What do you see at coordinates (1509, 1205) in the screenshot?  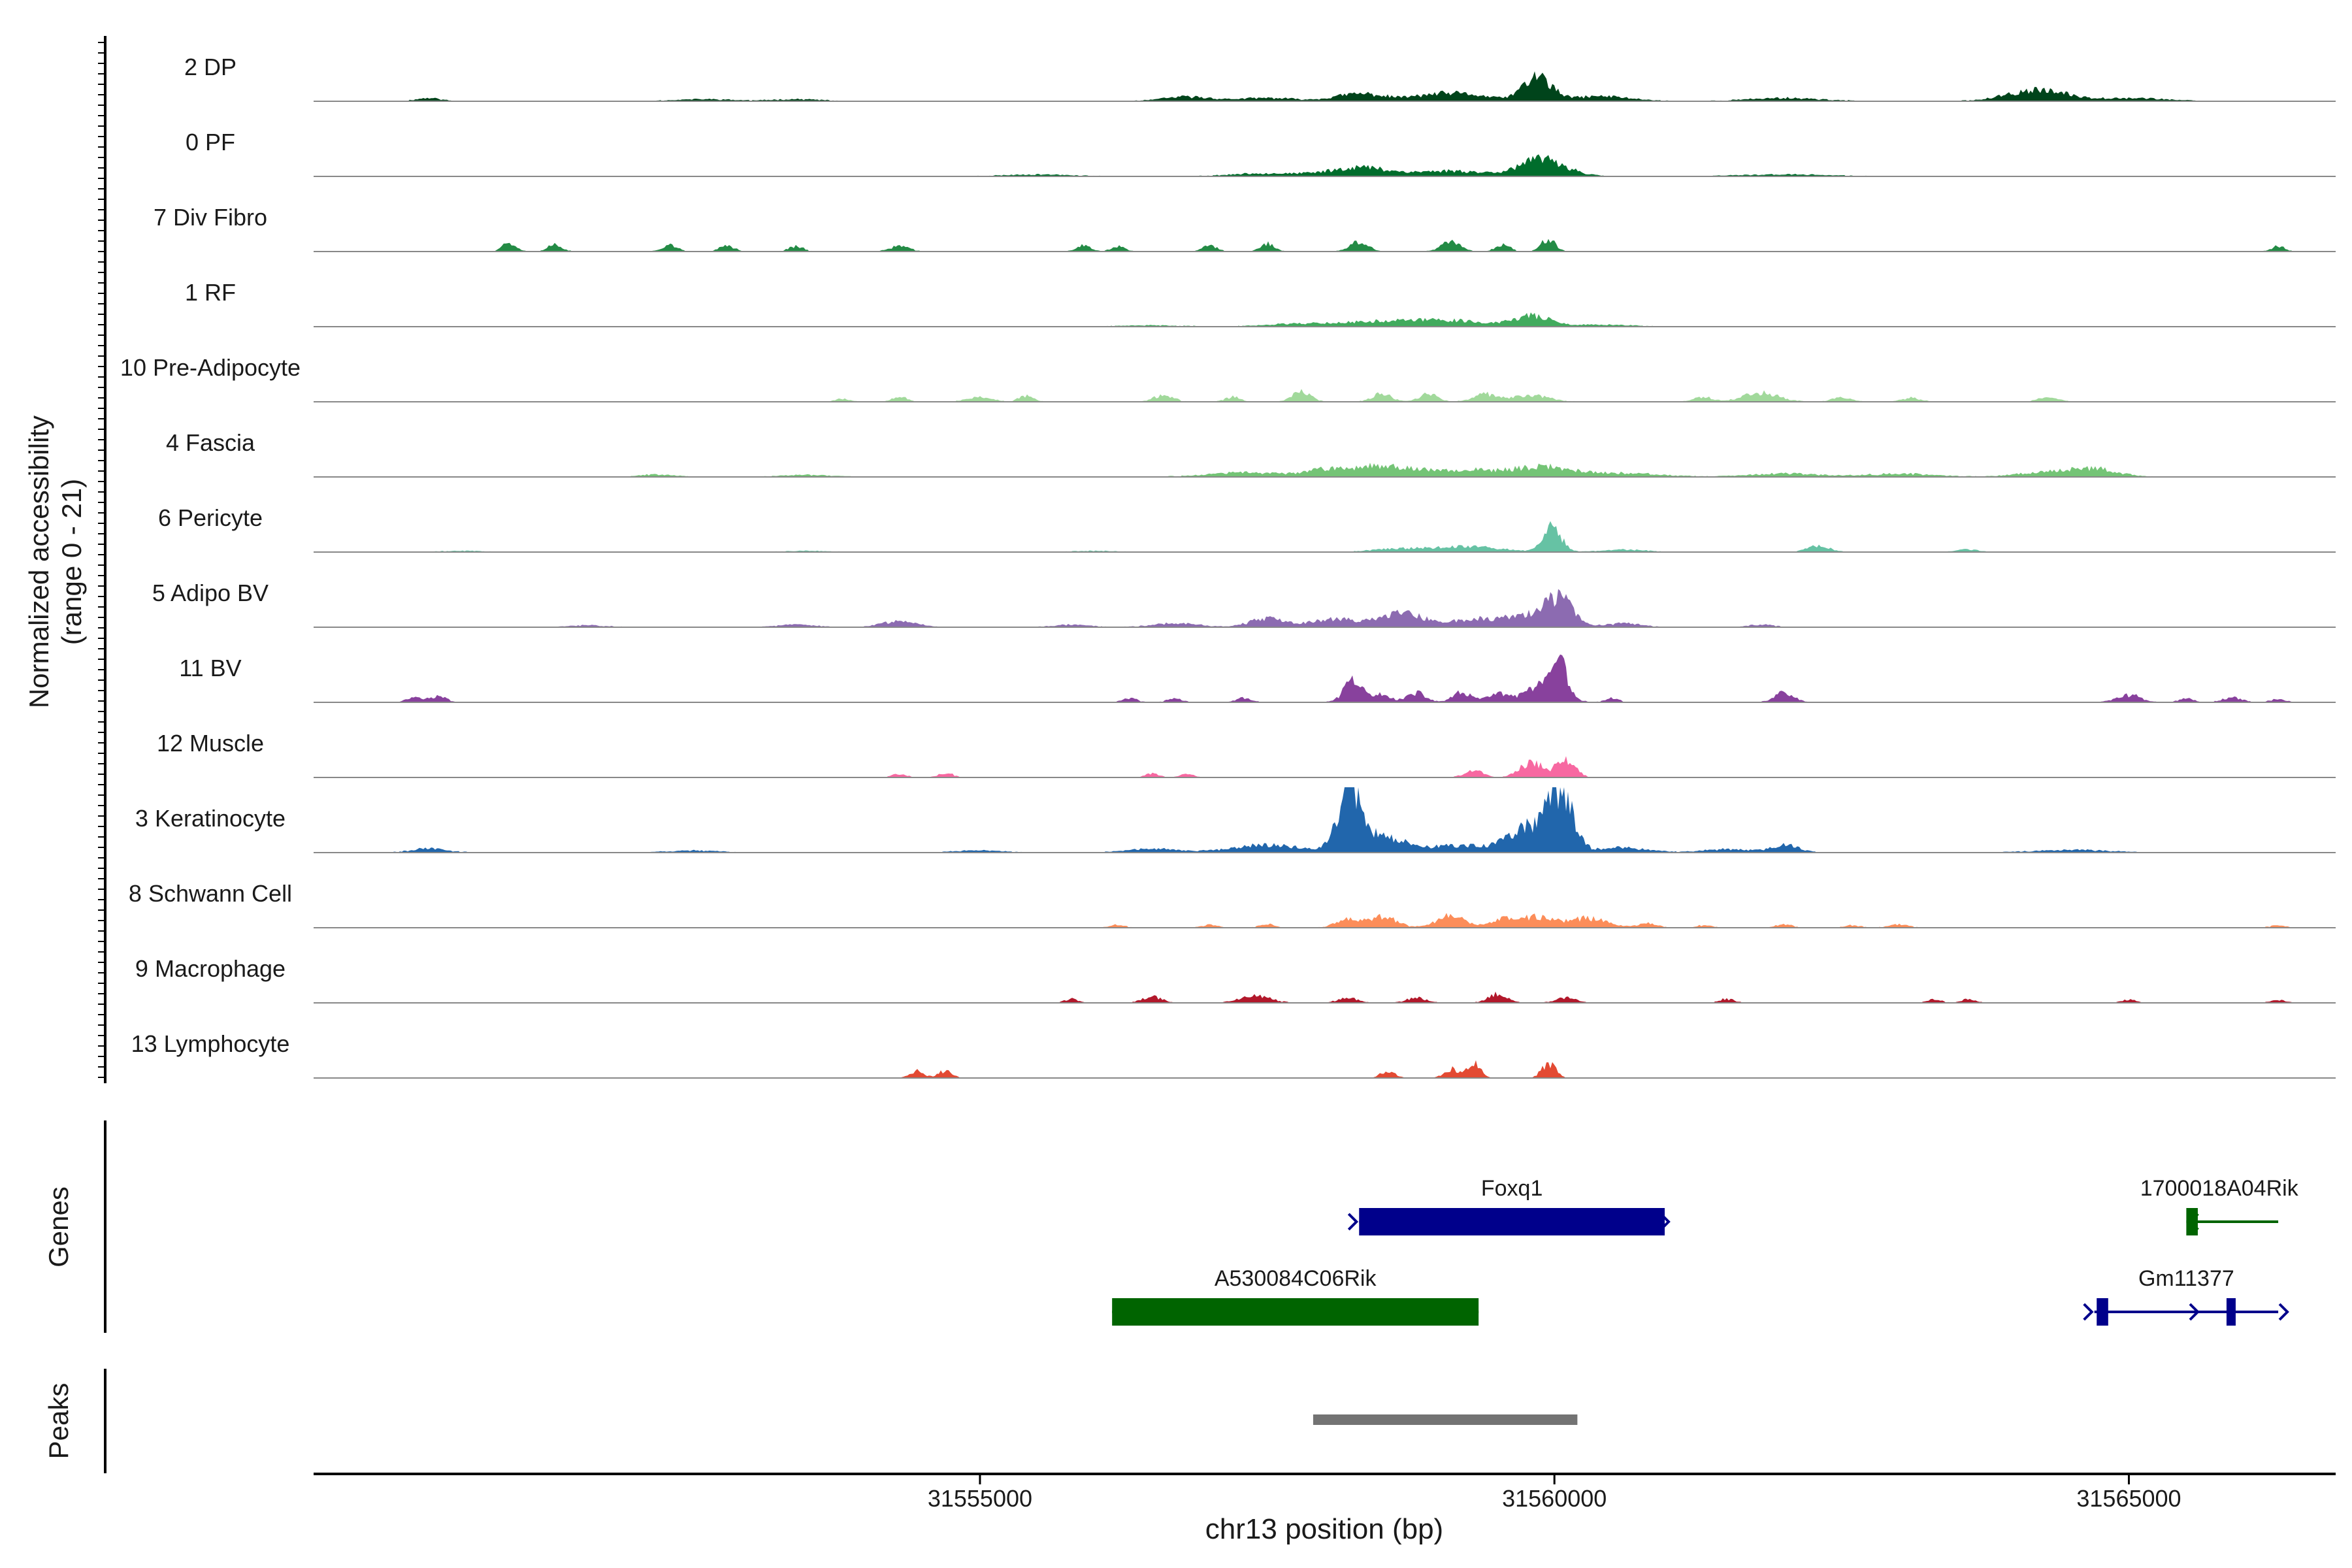 I see `gene-foxq1: Foxq1` at bounding box center [1509, 1205].